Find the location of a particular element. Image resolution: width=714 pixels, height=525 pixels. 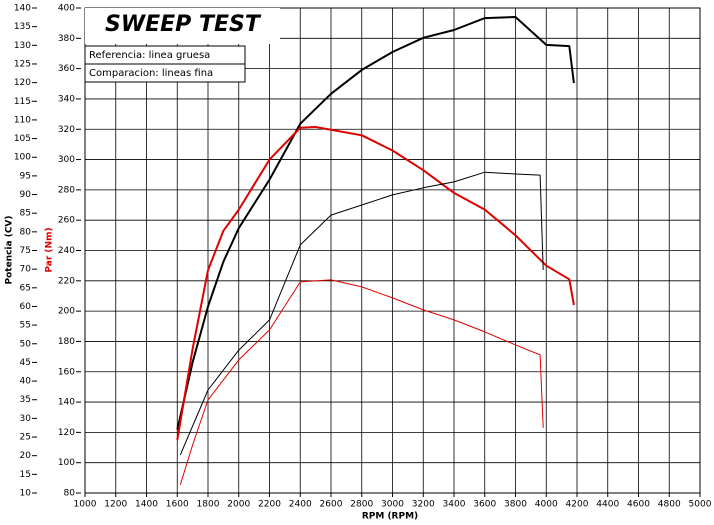

x-tick-label: 4800 is located at coordinates (669, 505).